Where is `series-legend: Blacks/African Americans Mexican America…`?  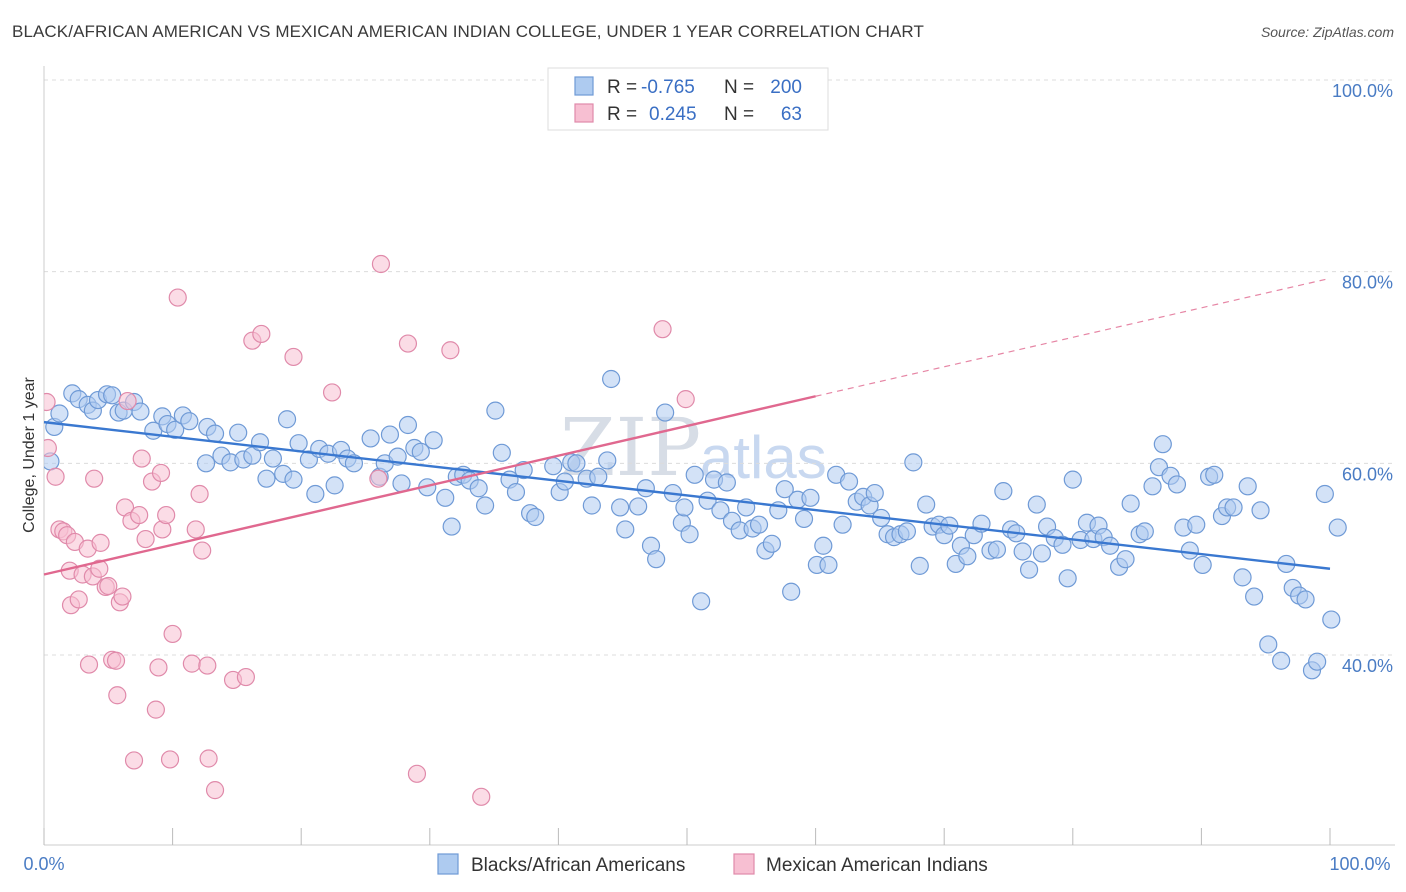 series-legend: Blacks/African Americans Mexican America… is located at coordinates (712, 864).